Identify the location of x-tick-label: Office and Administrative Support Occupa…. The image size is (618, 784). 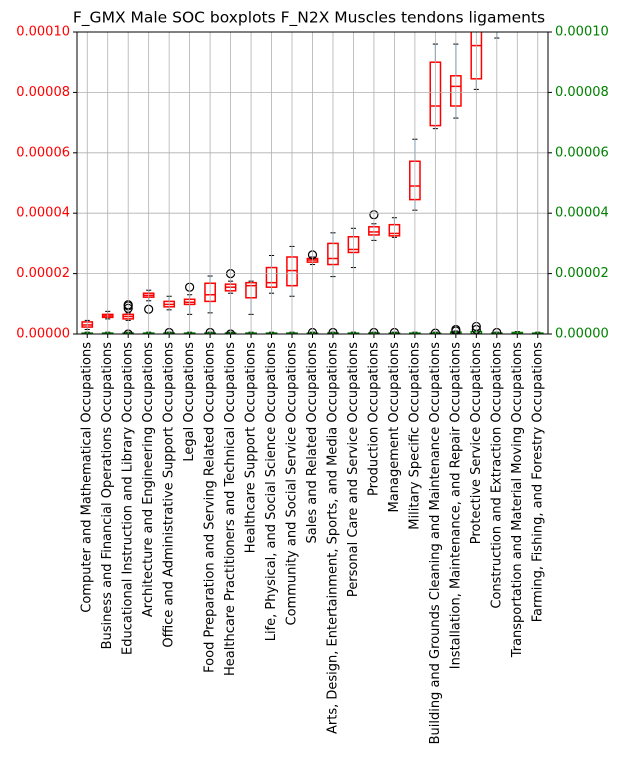
(169, 495).